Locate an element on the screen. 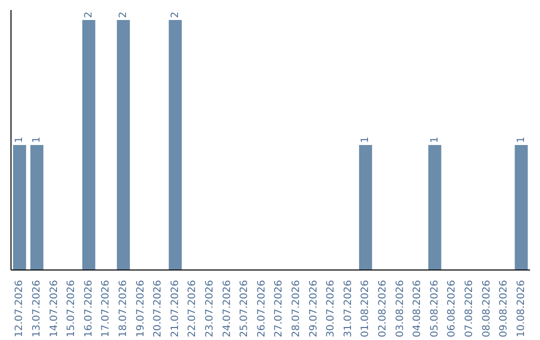 This screenshot has height=340, width=540. x-tick-label: 03.08.2026 is located at coordinates (400, 309).